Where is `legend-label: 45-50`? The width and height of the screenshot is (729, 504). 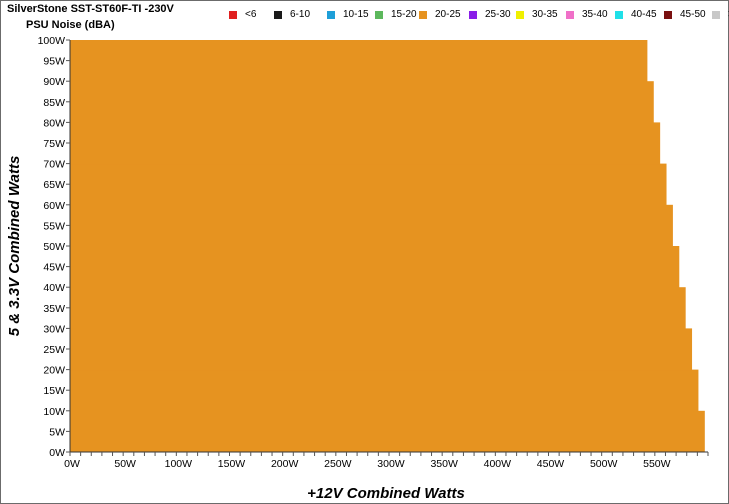
legend-label: 45-50 is located at coordinates (693, 14).